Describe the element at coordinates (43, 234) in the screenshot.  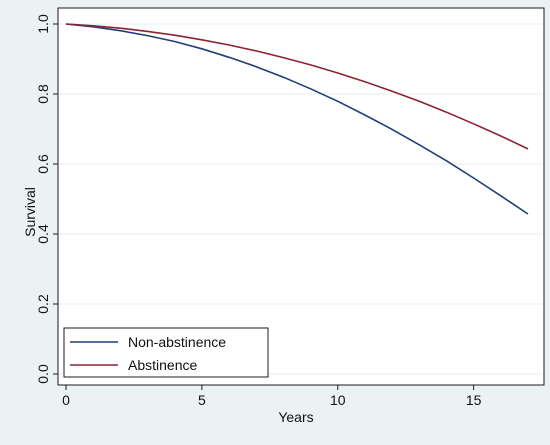
I see `y-tick-label: 0.4` at that location.